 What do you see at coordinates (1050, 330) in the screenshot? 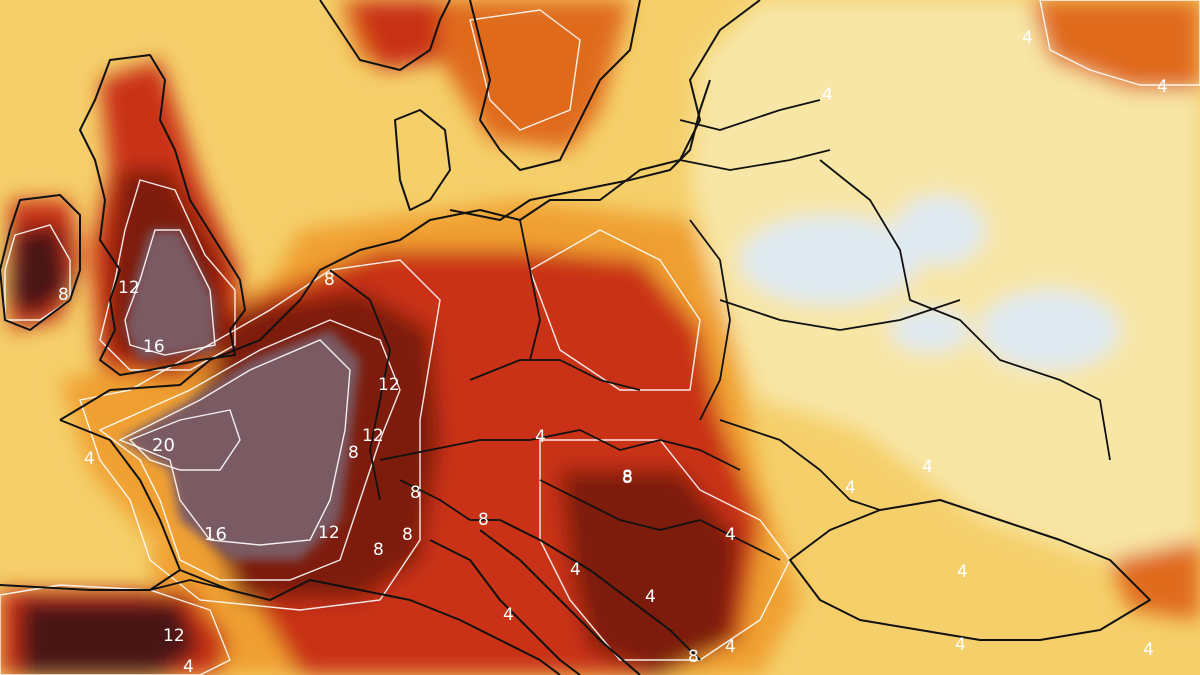
I see `cold-patch-russia` at bounding box center [1050, 330].